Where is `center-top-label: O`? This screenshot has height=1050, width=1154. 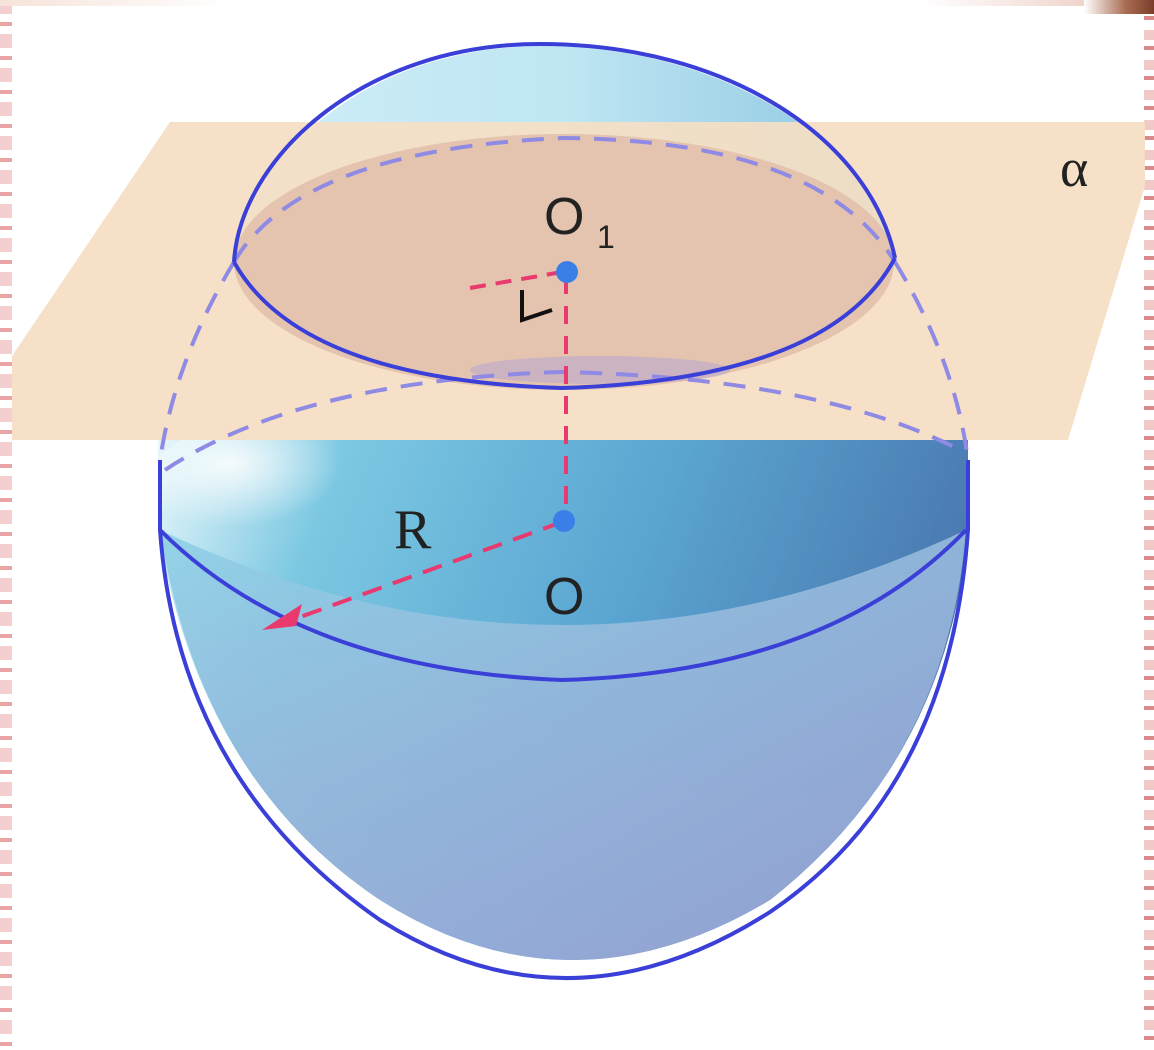 center-top-label: O is located at coordinates (564, 217).